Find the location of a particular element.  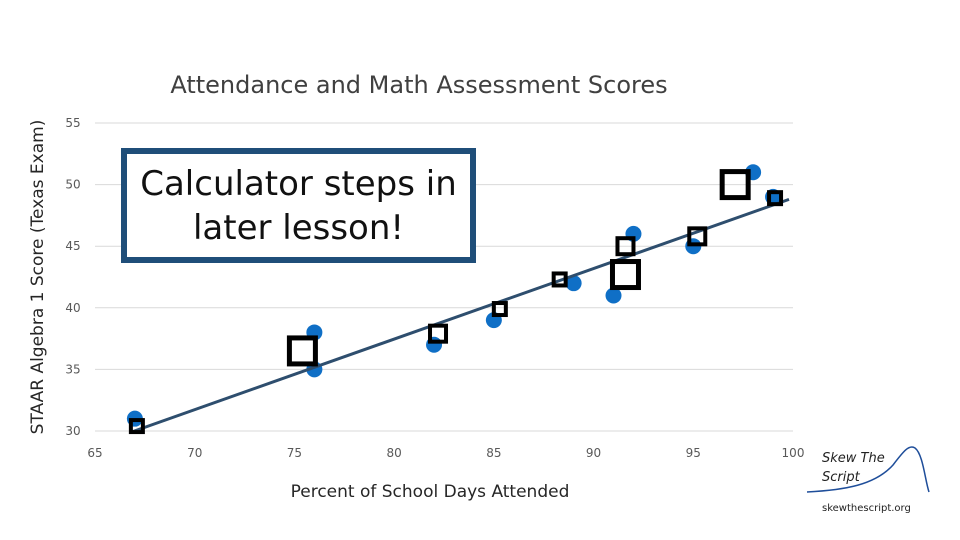

y-axis-title: STAAR Algebra 1 Score (Texas Exam) is located at coordinates (38, 277).